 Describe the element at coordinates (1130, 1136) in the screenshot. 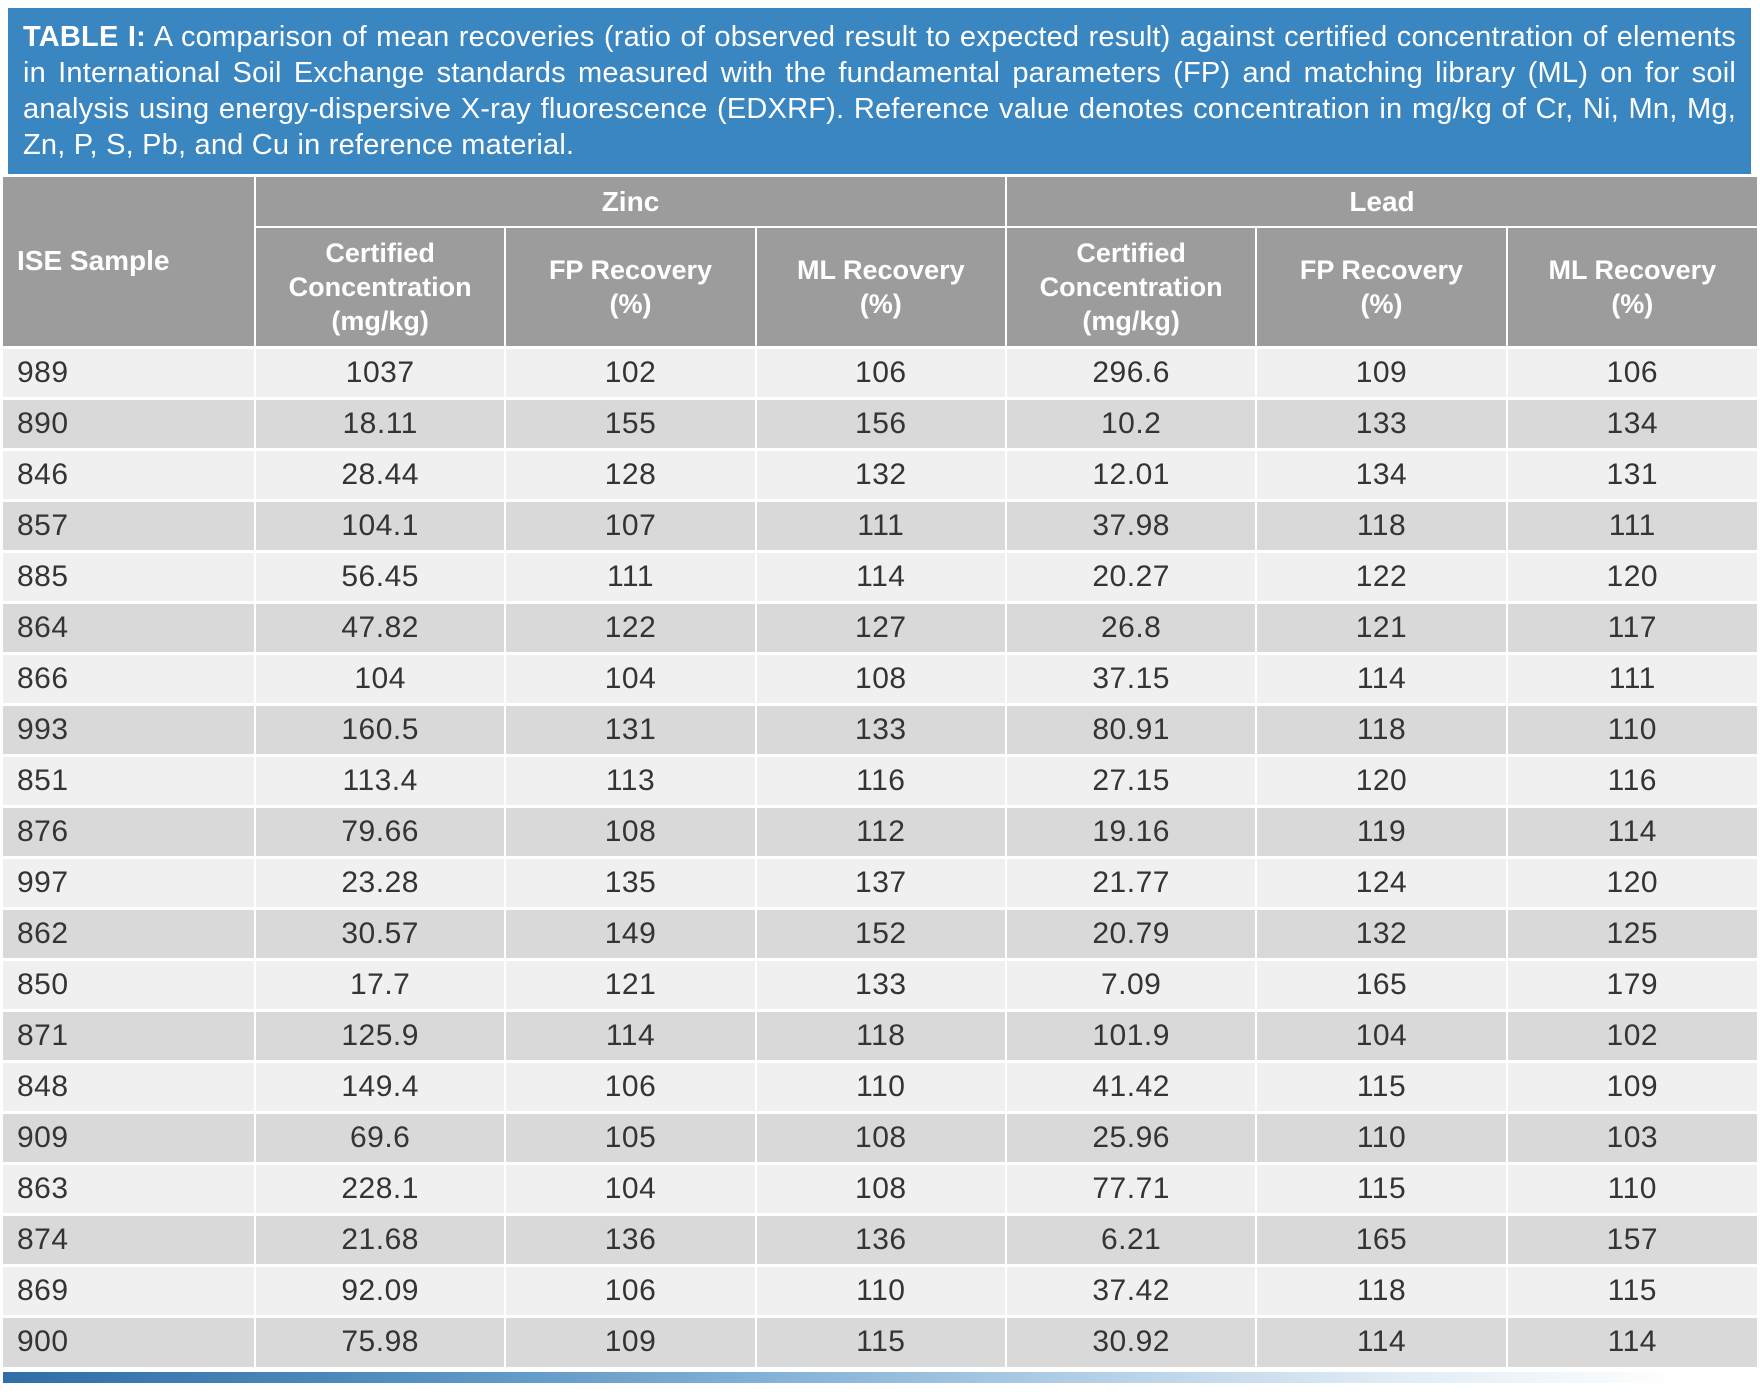

I see `value-cell: 25.96` at that location.